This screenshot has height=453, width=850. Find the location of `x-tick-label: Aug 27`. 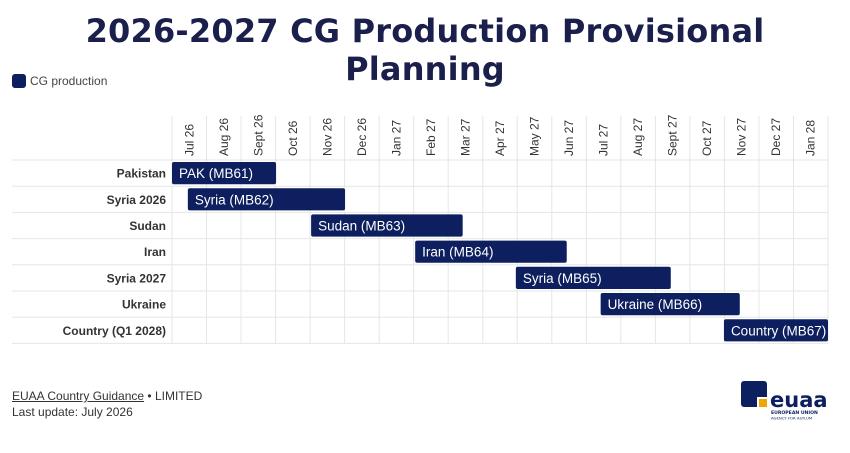

x-tick-label: Aug 27 is located at coordinates (638, 137).